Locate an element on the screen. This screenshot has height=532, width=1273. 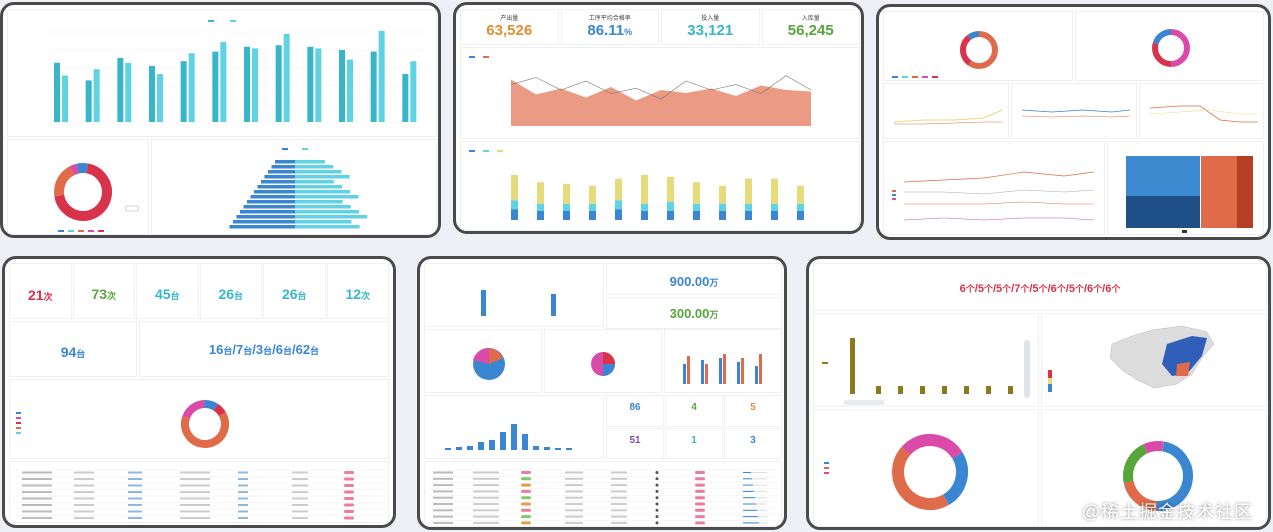
kpi-label: 入库量 is located at coordinates (810, 19).